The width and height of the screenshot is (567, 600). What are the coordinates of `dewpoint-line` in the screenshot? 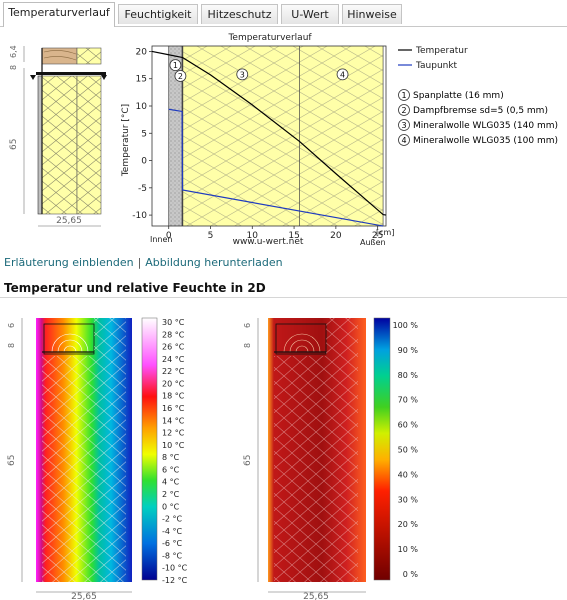 It's located at (276, 167).